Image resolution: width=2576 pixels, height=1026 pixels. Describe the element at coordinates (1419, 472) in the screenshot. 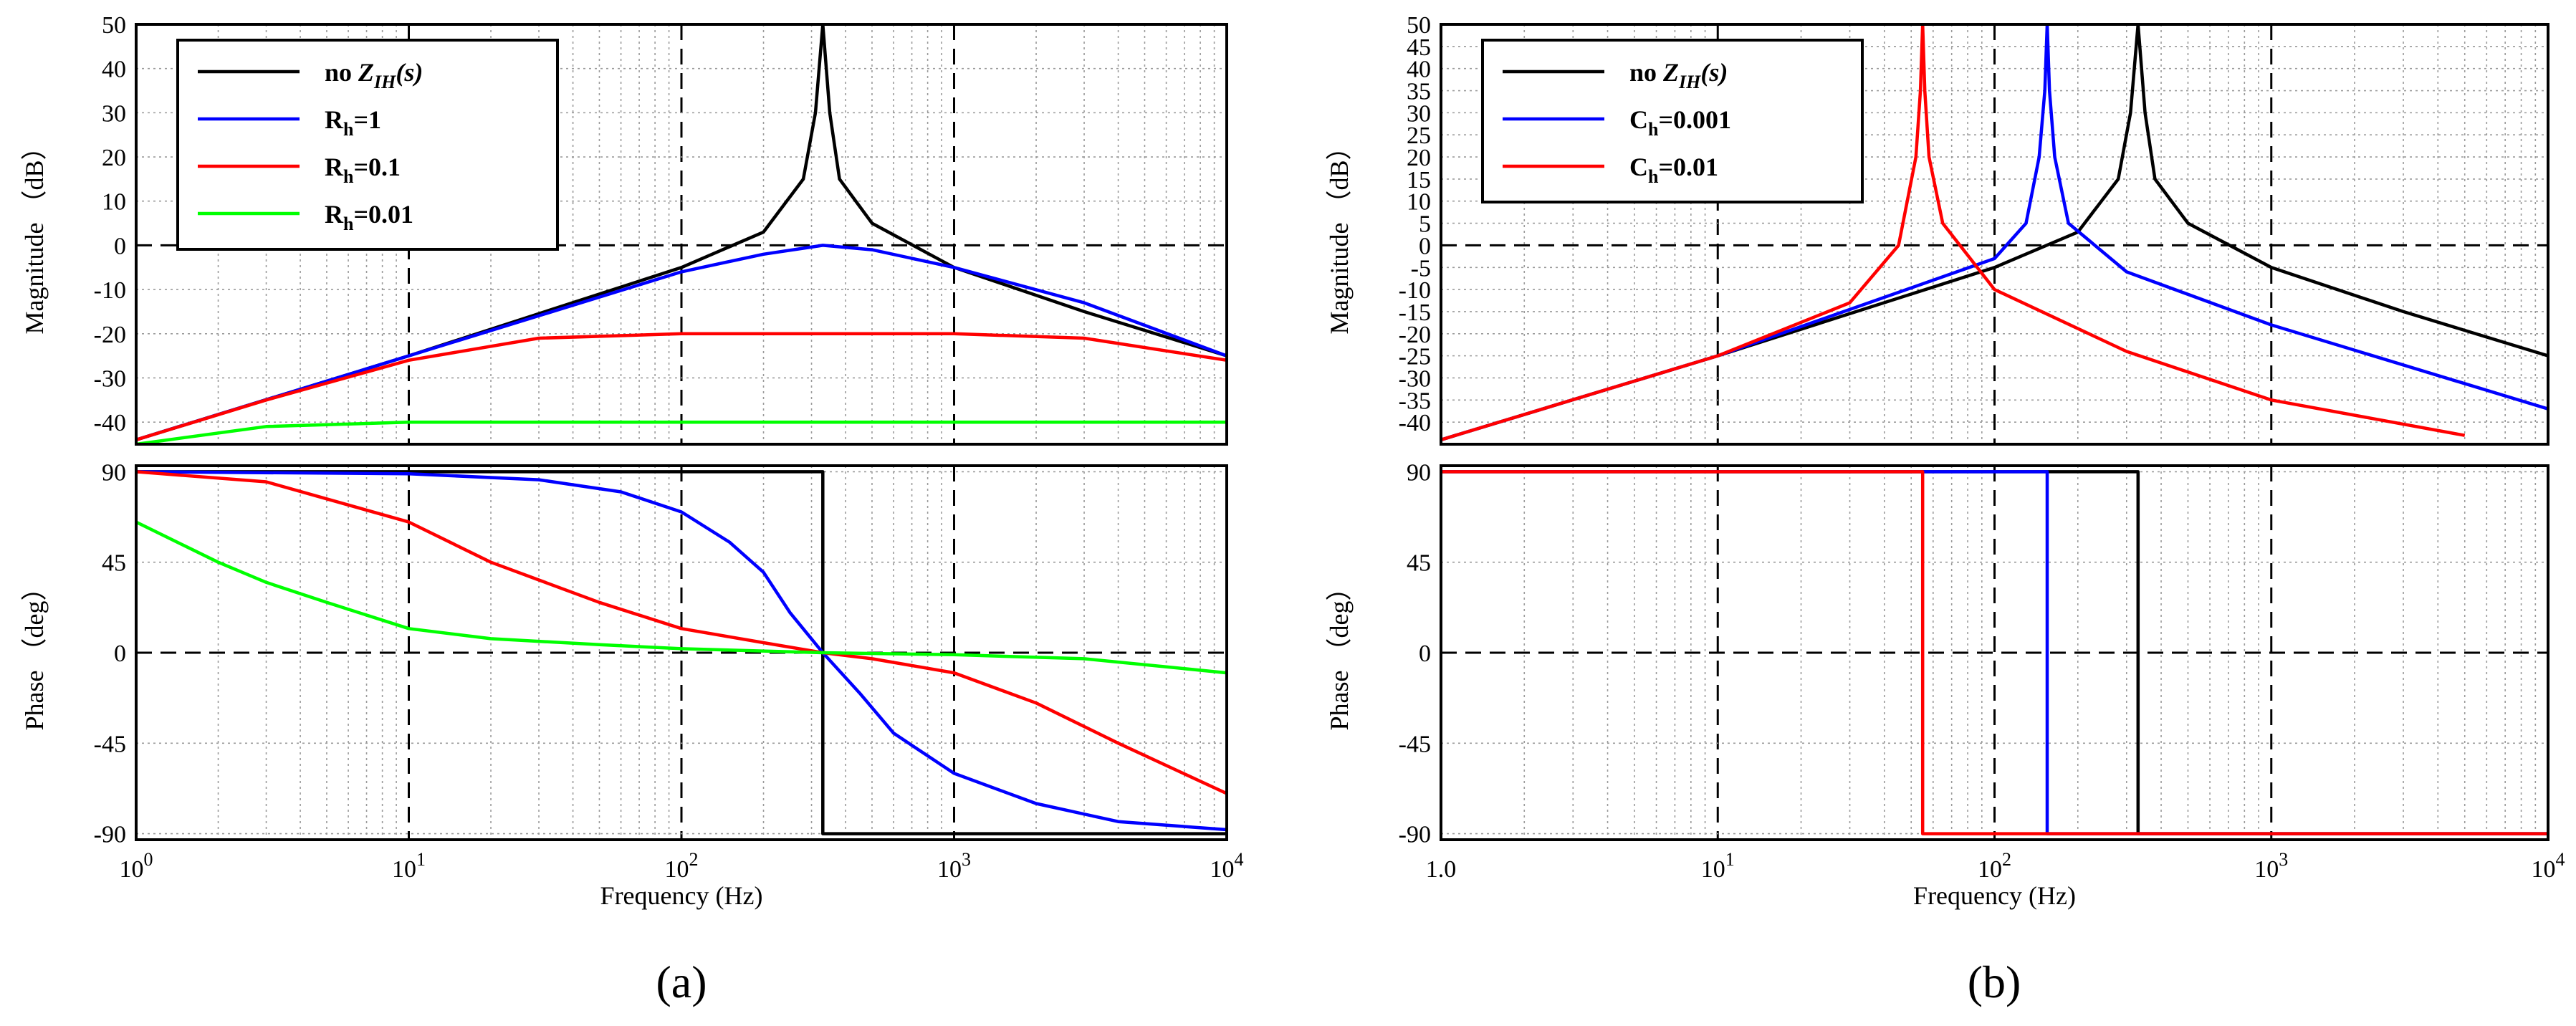

I see `y-tick-label: 90` at that location.